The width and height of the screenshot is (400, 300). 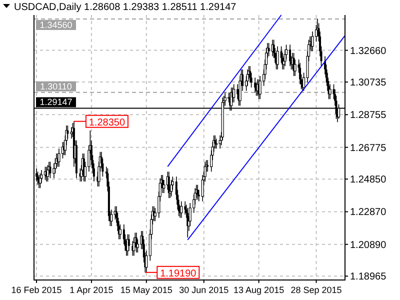 I want to click on x-tick-label: 13 Aug 2015, so click(x=259, y=290).